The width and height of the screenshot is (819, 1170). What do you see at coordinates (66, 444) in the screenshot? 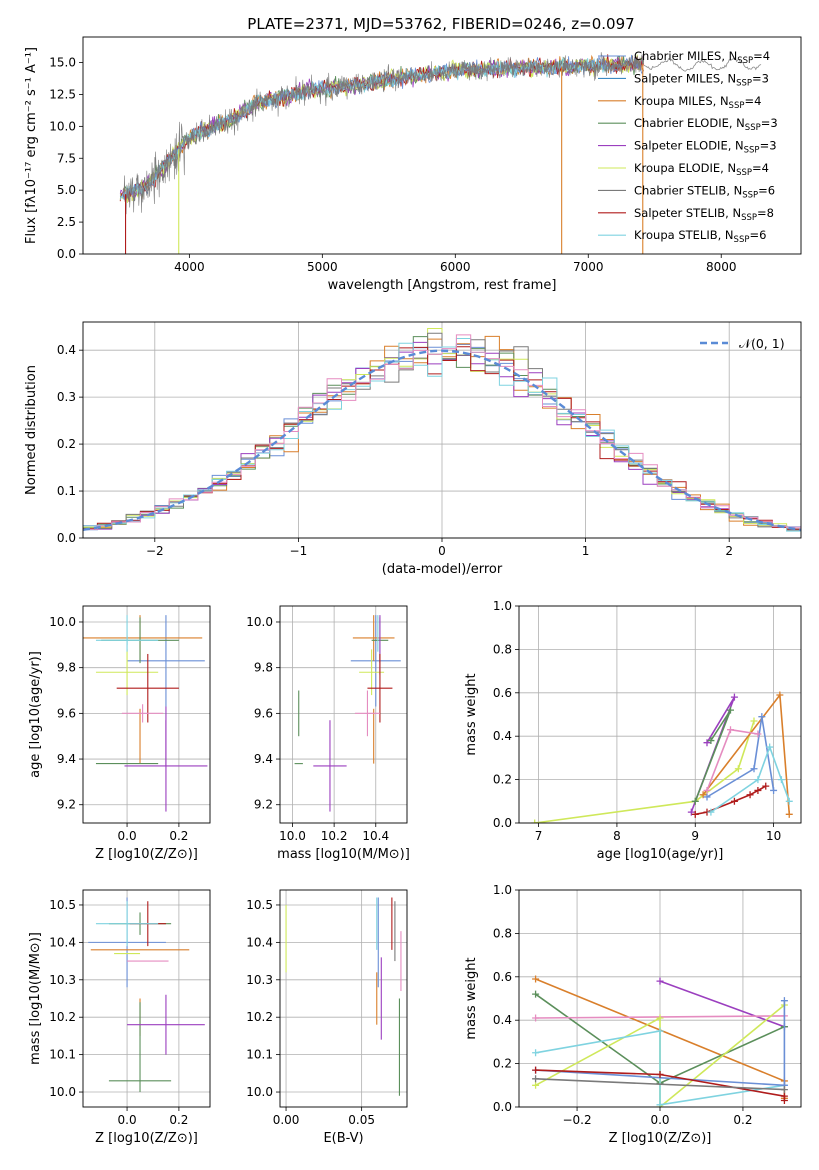
I see `y-tick-label: 0.2` at bounding box center [66, 444].